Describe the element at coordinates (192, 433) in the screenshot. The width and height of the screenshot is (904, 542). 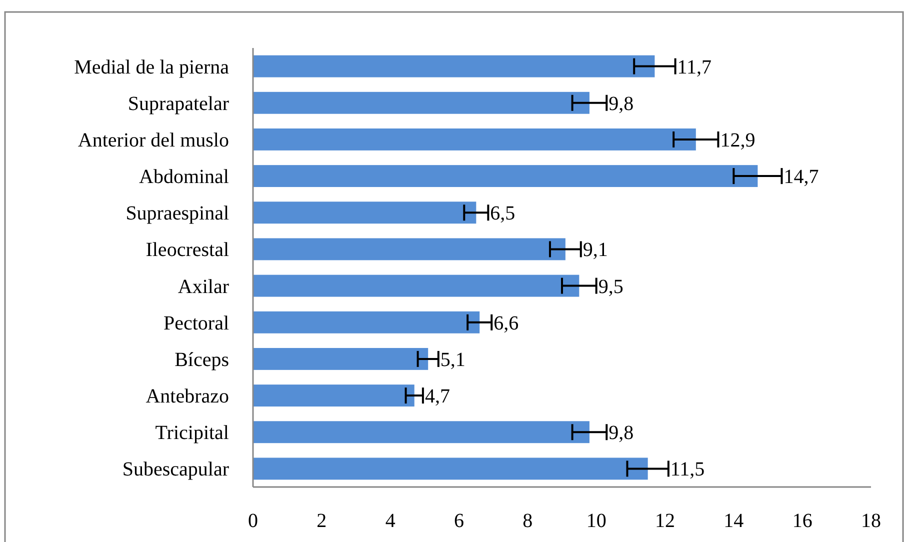
I see `y-tick-label: Tricipital` at that location.